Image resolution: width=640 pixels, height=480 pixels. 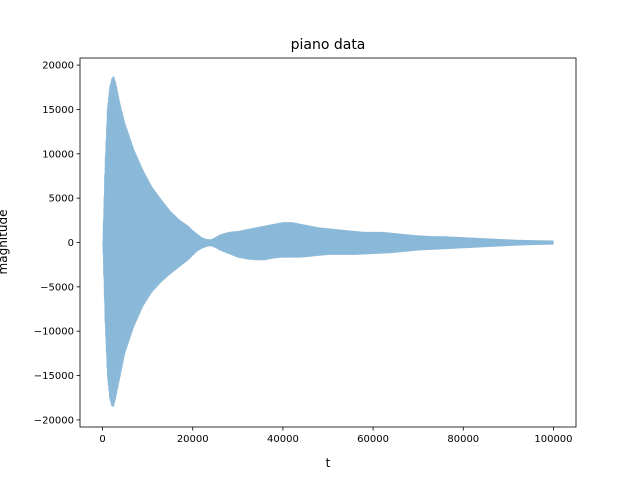 I want to click on x-axis-label: t, so click(x=328, y=463).